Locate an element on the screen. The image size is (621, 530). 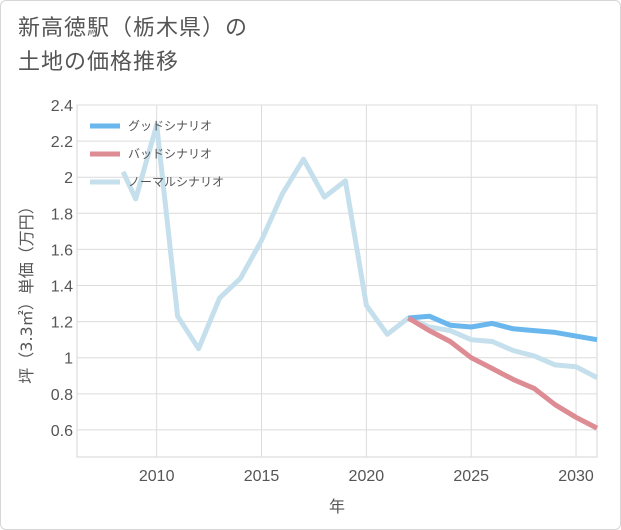
chart-title-line2: 土地の価格推移 is located at coordinates (99, 62).